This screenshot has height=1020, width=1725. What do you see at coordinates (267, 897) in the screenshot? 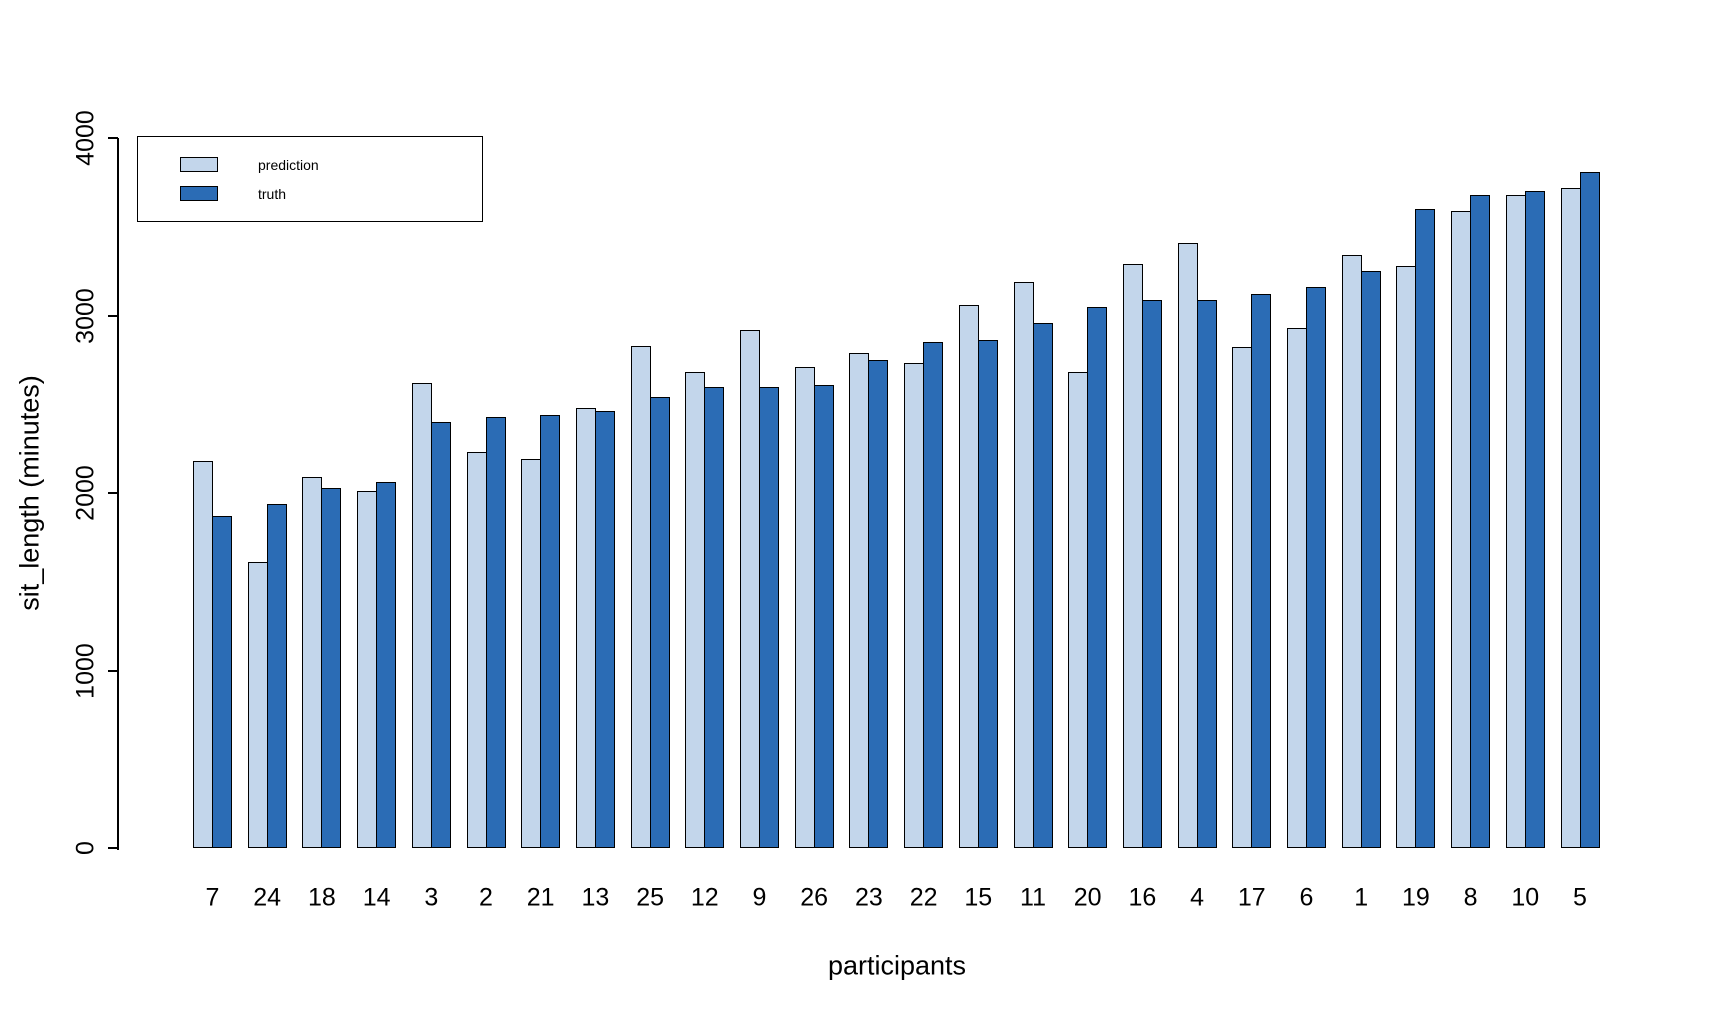
I see `x-axis-category-label: 24` at bounding box center [267, 897].